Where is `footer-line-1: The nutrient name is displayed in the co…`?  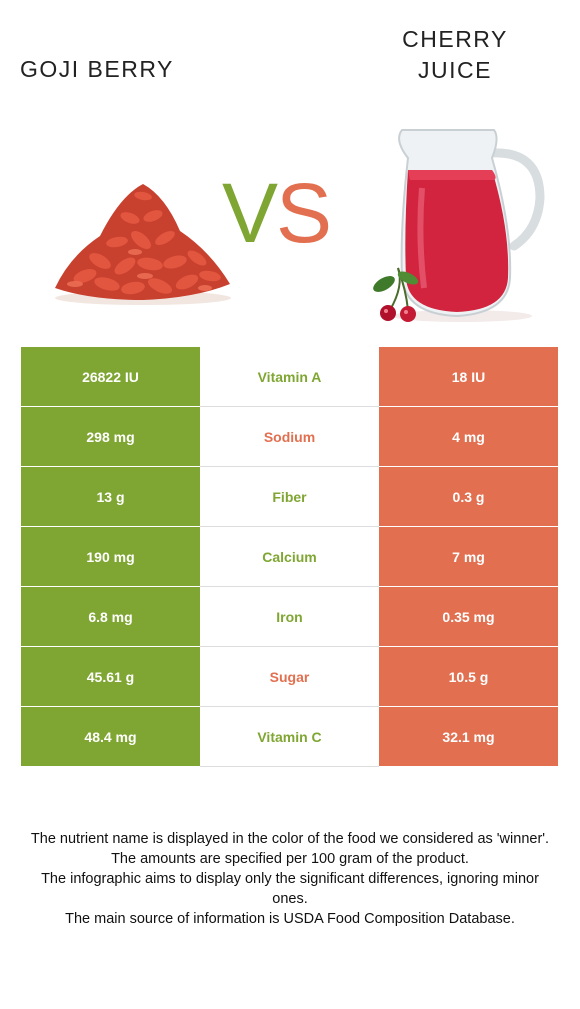 footer-line-1: The nutrient name is displayed in the co… is located at coordinates (290, 839).